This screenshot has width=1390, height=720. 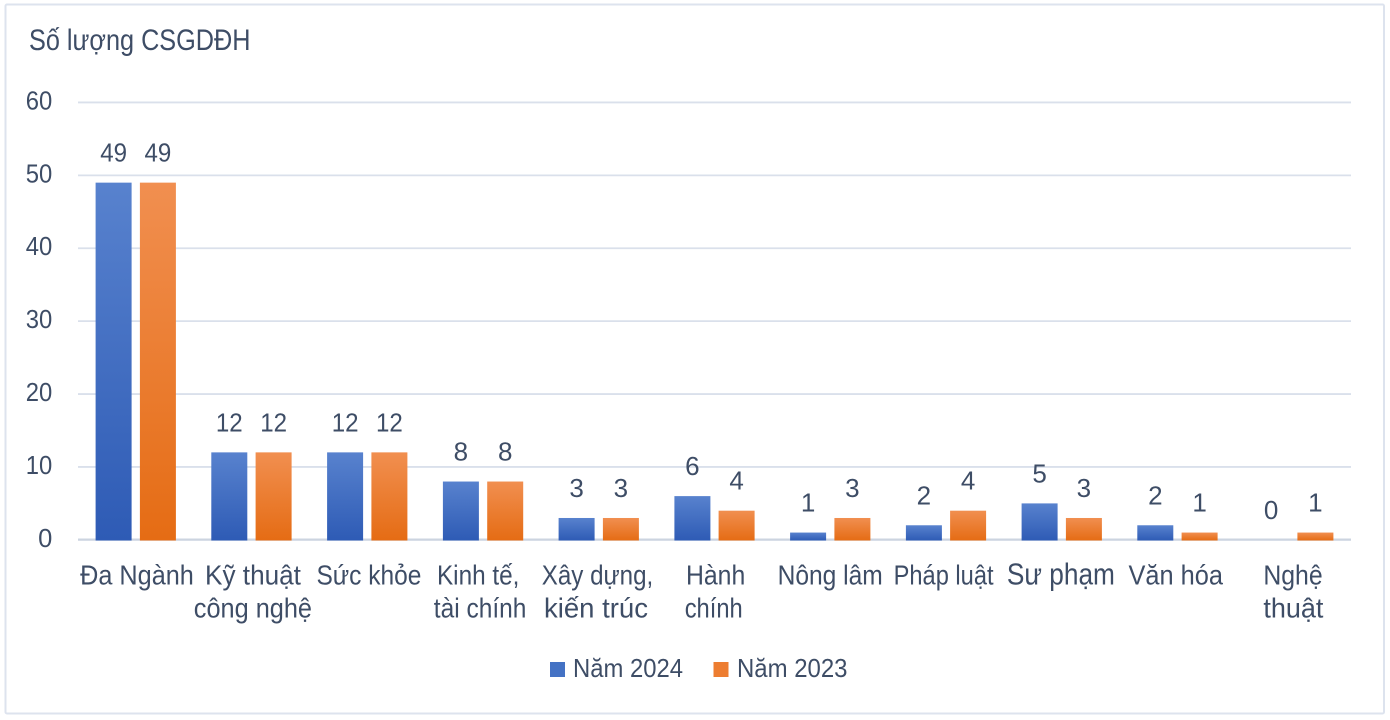 What do you see at coordinates (39, 102) in the screenshot?
I see `svg-text: 60` at bounding box center [39, 102].